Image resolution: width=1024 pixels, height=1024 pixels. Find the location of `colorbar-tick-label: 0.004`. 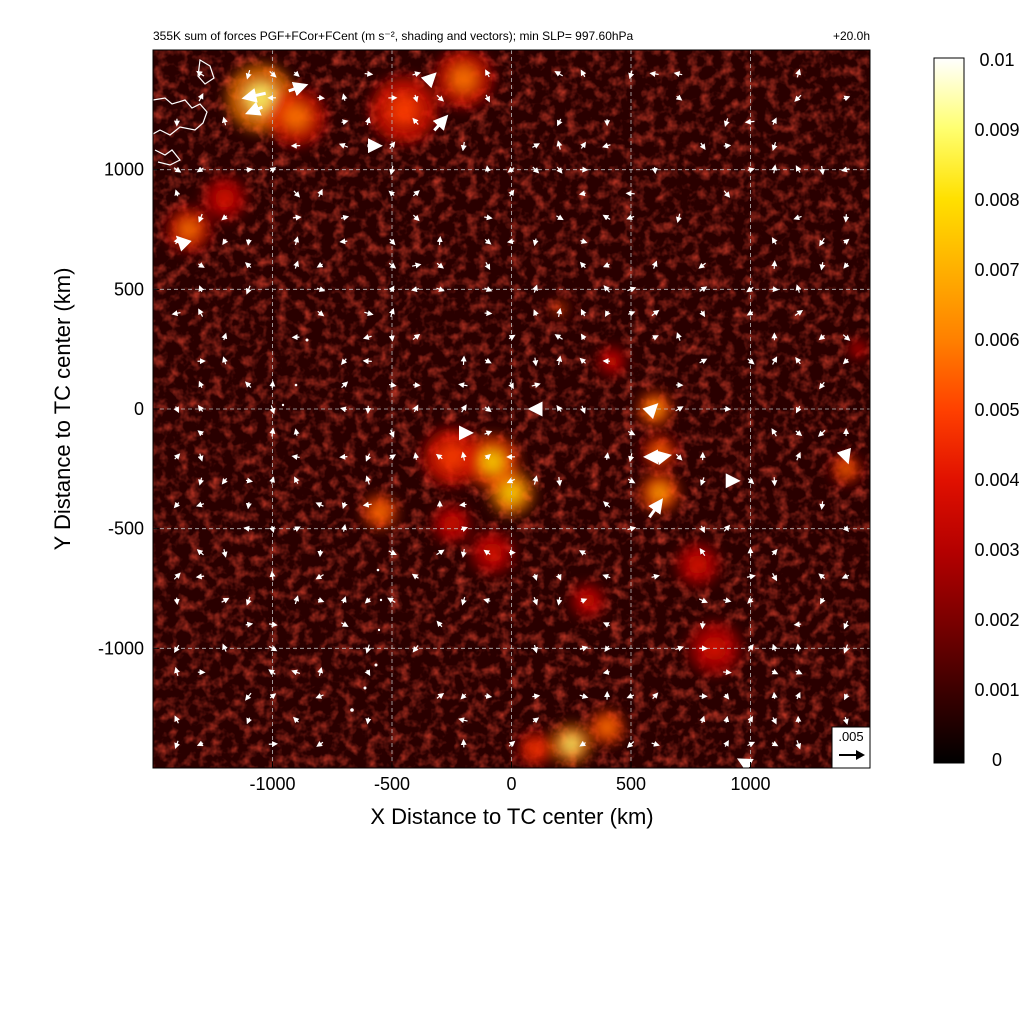

colorbar-tick-label: 0.004 is located at coordinates (996, 480).